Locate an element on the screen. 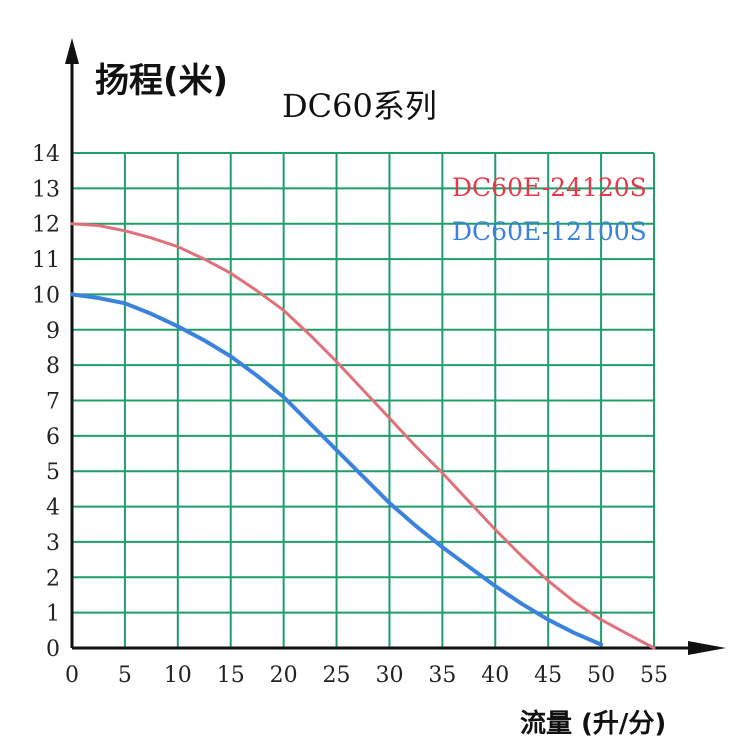  x-tick-label: 50 is located at coordinates (601, 675).